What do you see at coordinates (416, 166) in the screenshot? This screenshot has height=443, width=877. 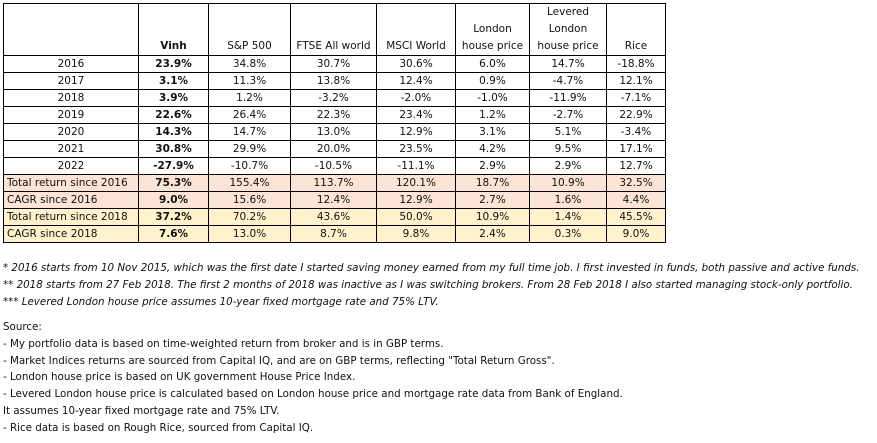 I see `table-cell: -11.1%` at bounding box center [416, 166].